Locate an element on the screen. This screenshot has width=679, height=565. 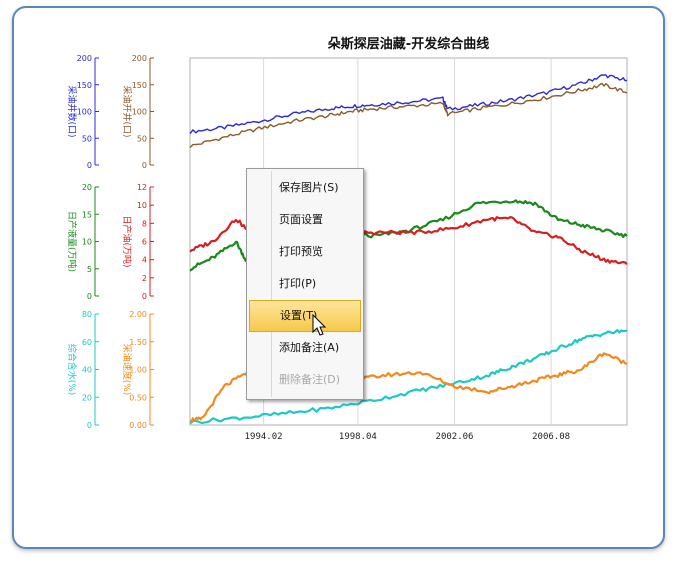
y-tick-label: 12 is located at coordinates (142, 187).